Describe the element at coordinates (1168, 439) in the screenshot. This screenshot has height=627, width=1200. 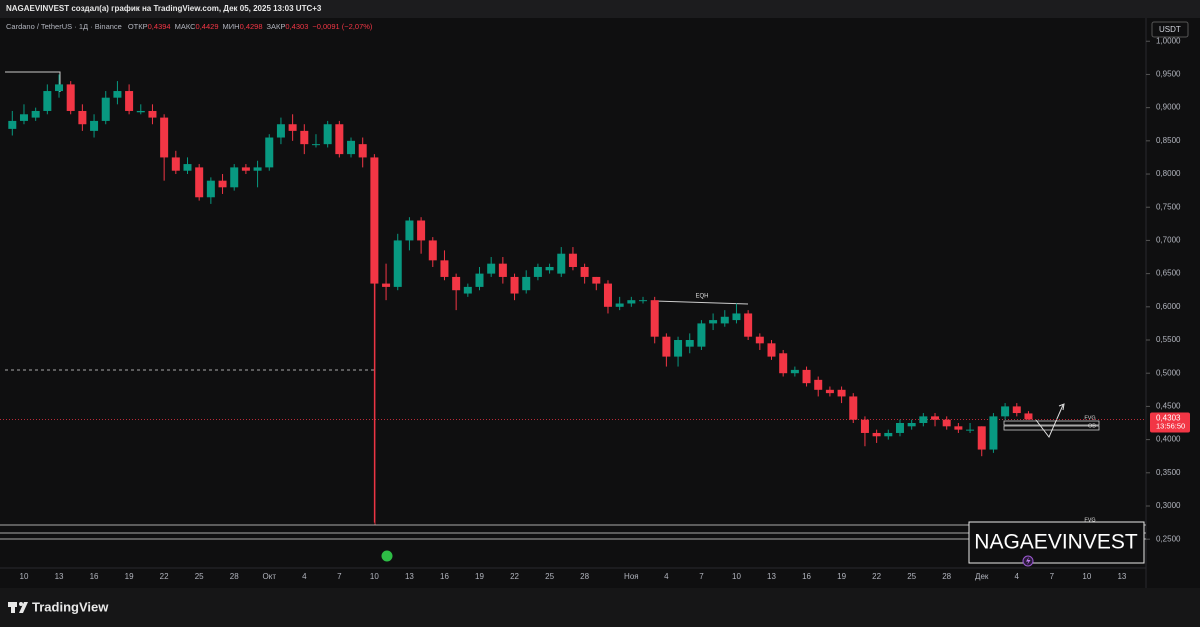
I see `y-tick-label: 0,4000` at that location.